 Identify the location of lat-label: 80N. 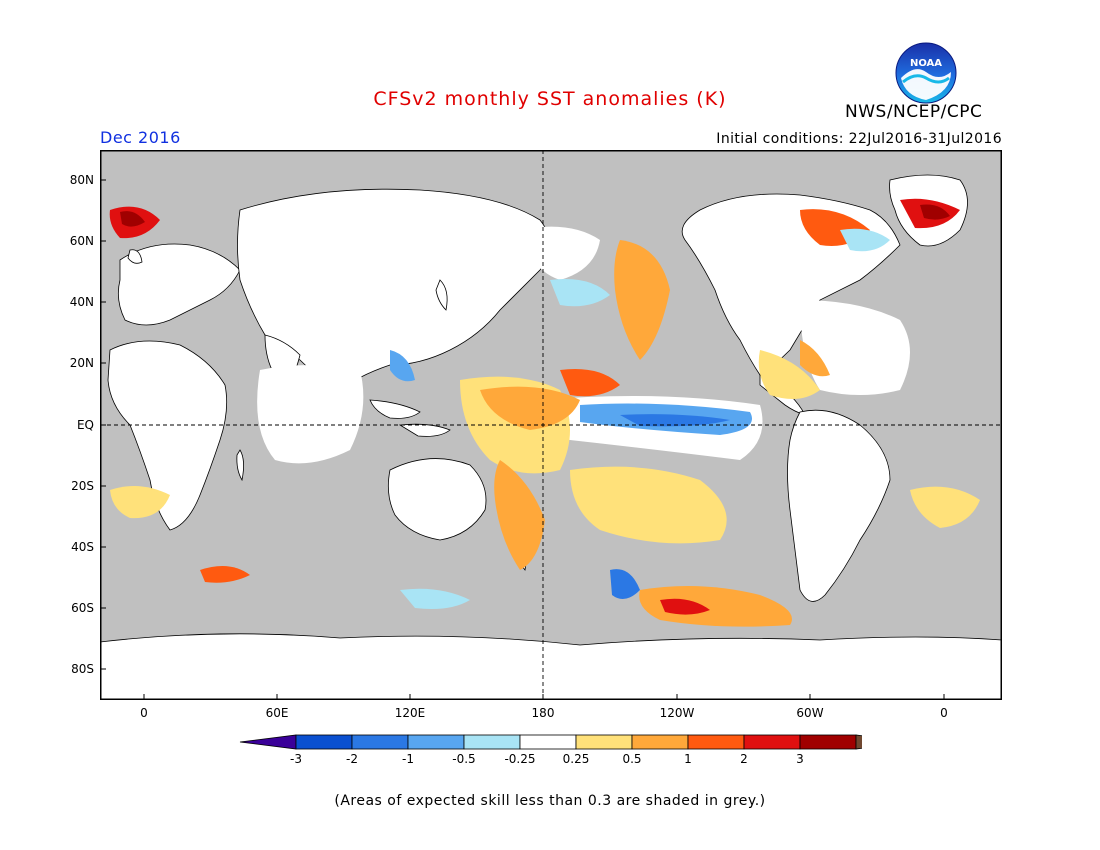
(81, 180).